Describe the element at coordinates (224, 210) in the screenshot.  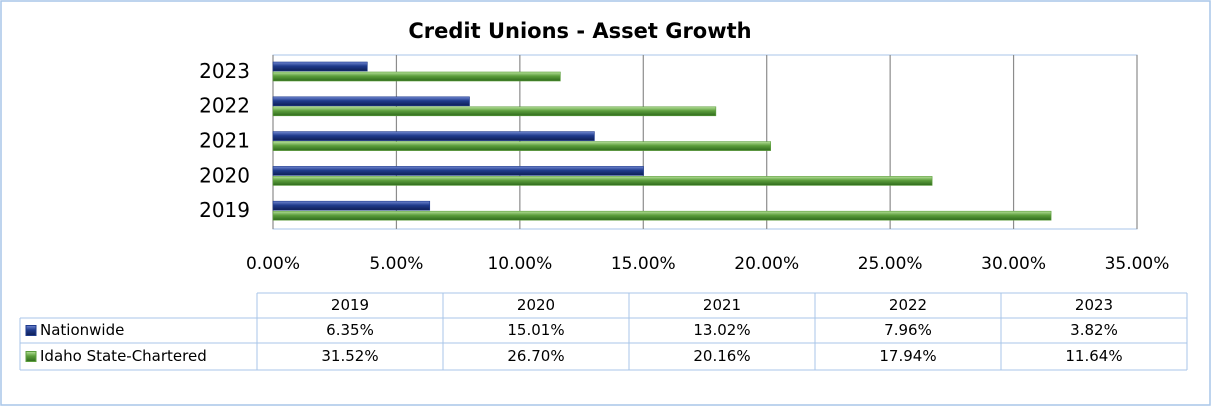
I see `y-tick-label: 2019` at that location.